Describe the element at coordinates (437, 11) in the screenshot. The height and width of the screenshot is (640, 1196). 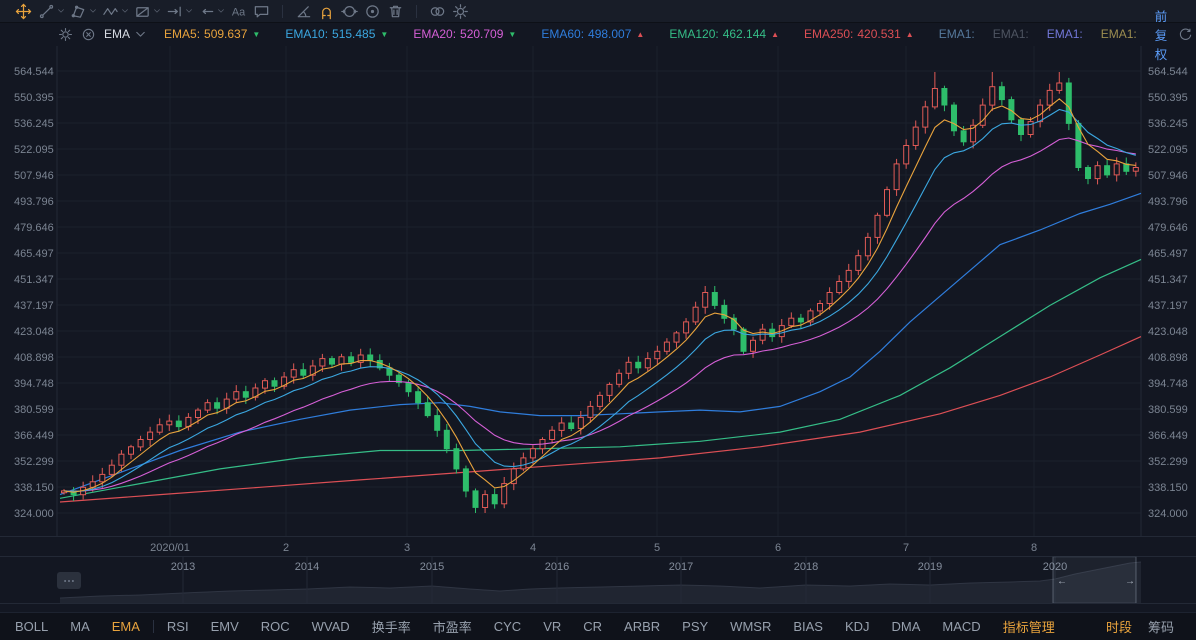
I see `compare-icon` at that location.